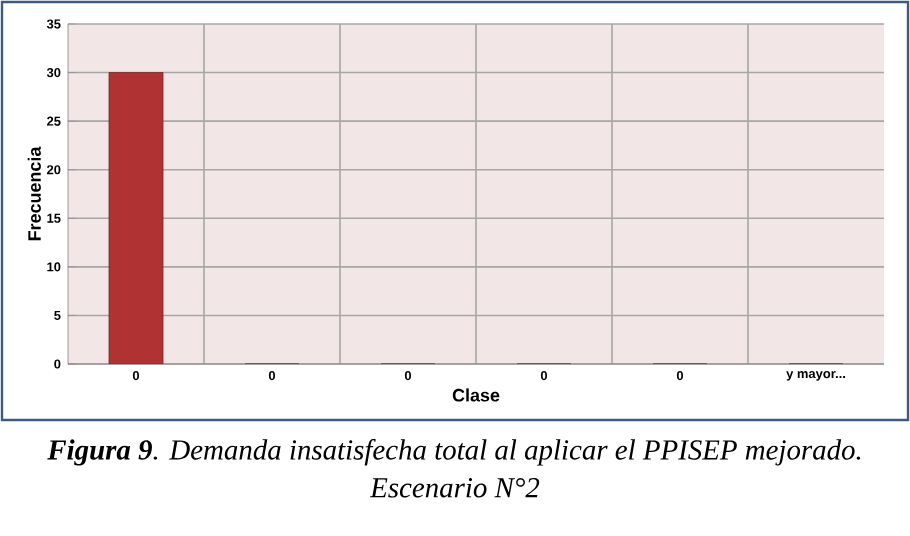  Describe the element at coordinates (476, 395) in the screenshot. I see `x-axis-title: Clase` at that location.